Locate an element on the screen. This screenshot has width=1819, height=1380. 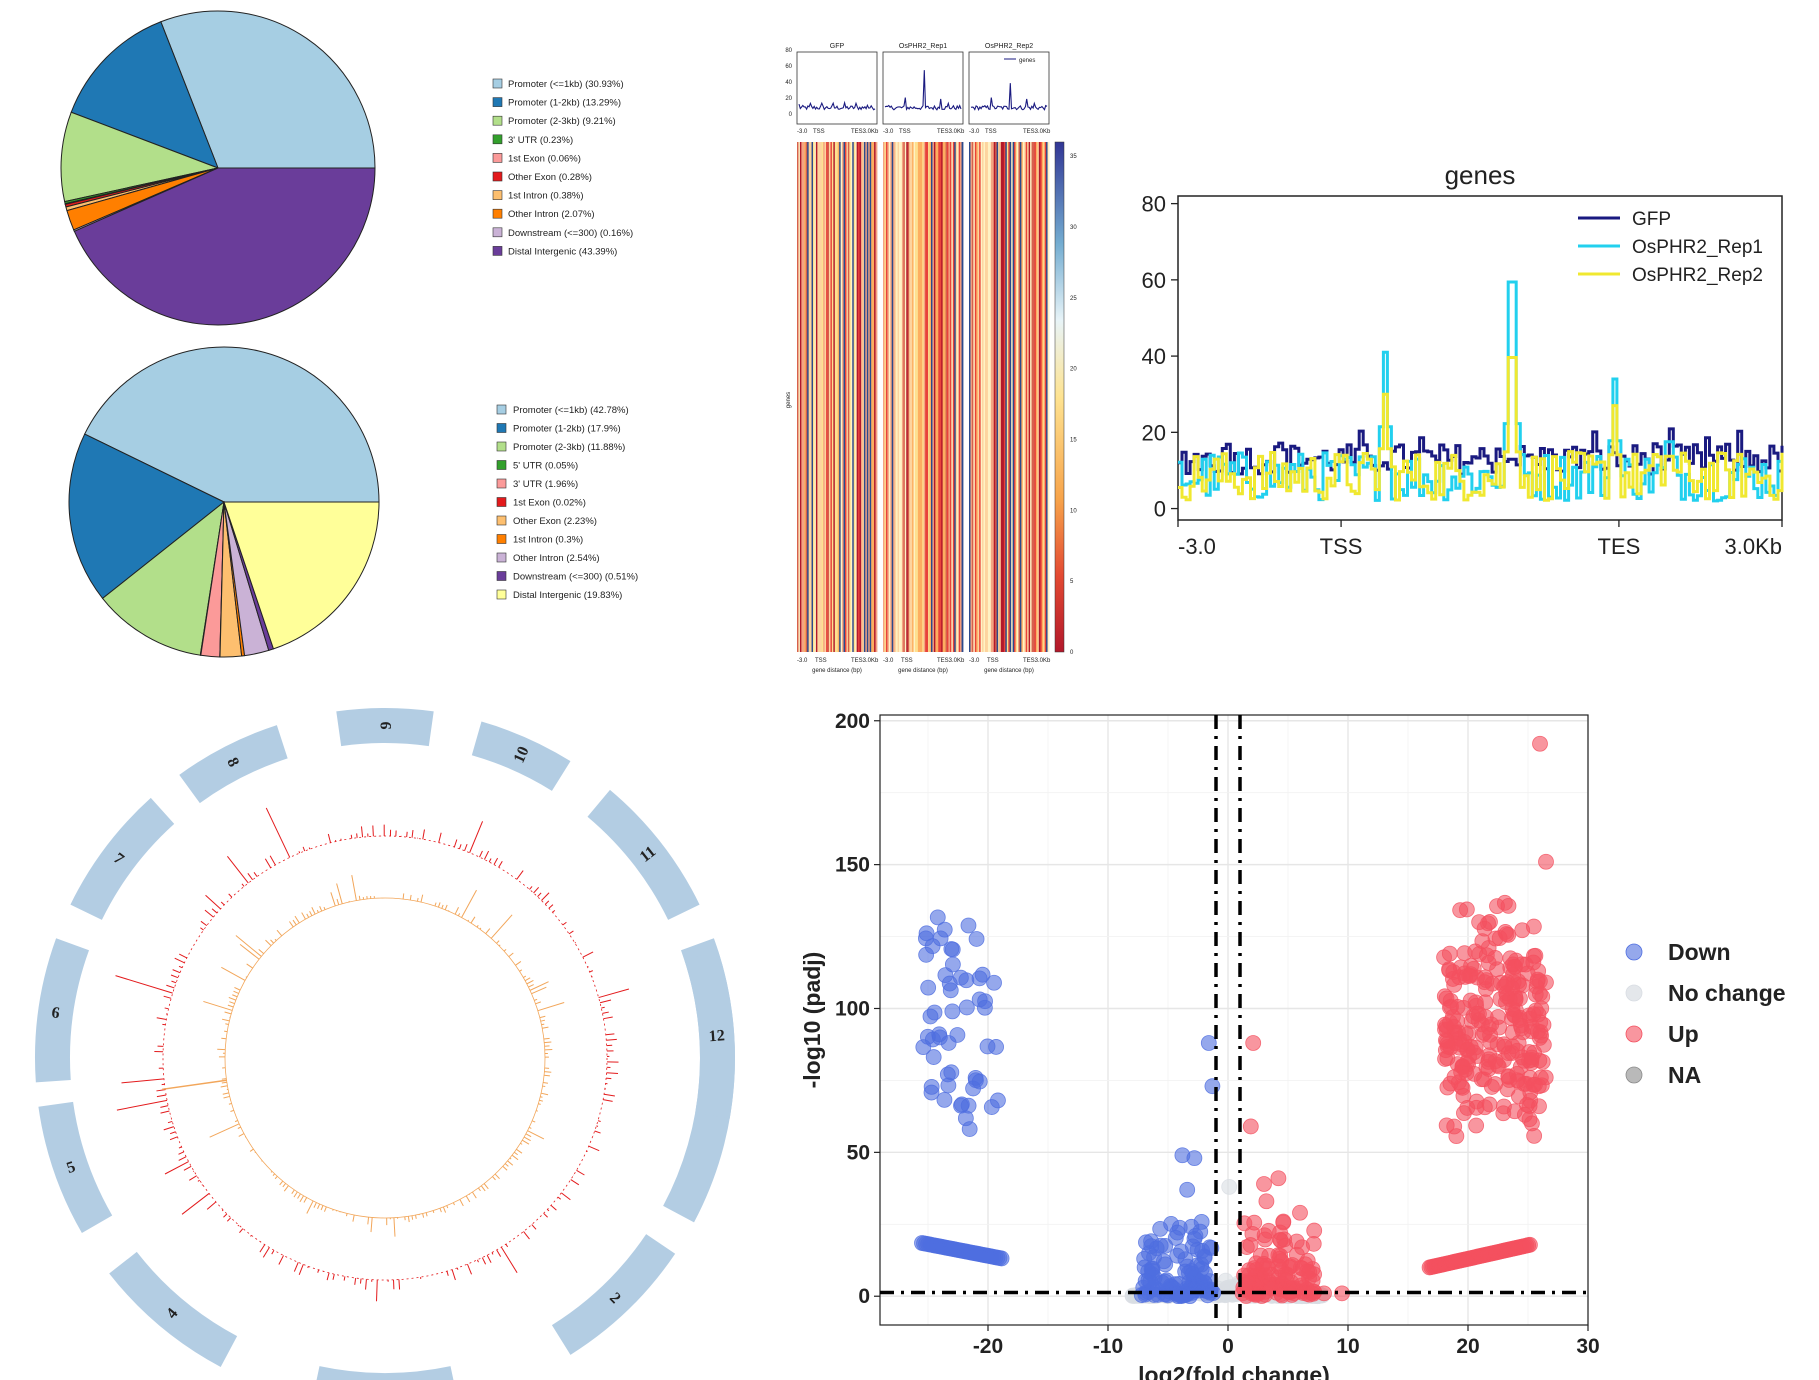
colorbar-tick: 35 is located at coordinates (1073, 157).